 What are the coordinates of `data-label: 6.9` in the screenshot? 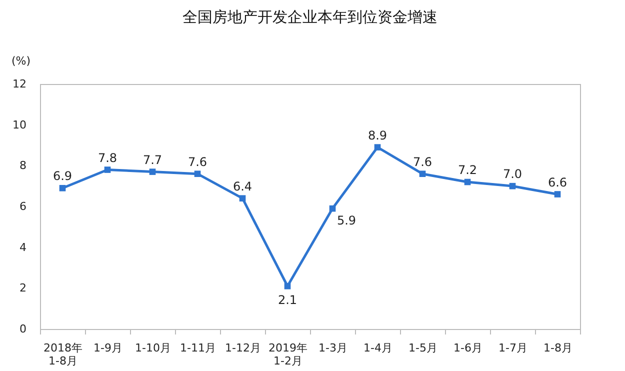 It's located at (62, 176).